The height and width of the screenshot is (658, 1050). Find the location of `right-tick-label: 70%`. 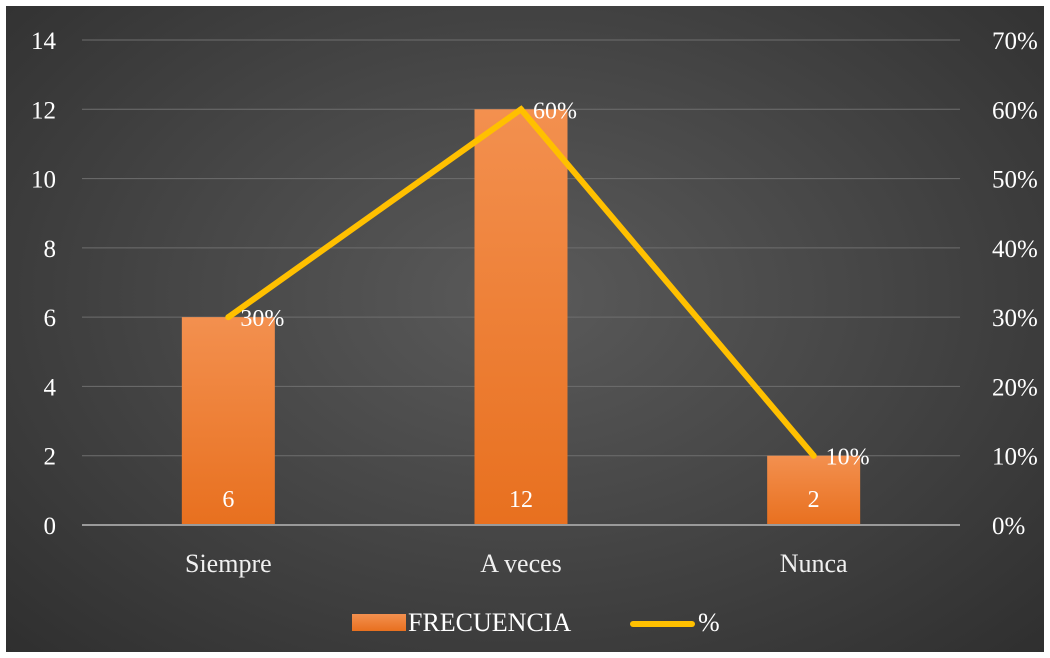

right-tick-label: 70% is located at coordinates (1015, 41).